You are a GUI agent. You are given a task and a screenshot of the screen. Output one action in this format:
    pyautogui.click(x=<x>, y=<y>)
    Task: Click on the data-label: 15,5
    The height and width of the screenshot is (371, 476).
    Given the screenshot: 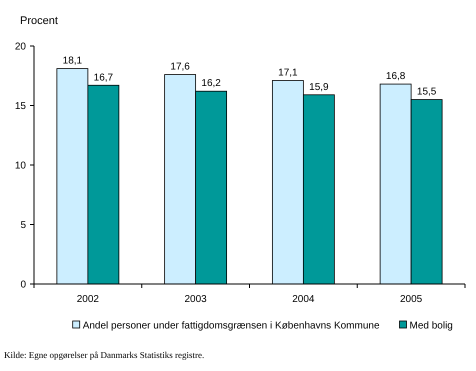 What is the action you would take?
    pyautogui.click(x=426, y=92)
    